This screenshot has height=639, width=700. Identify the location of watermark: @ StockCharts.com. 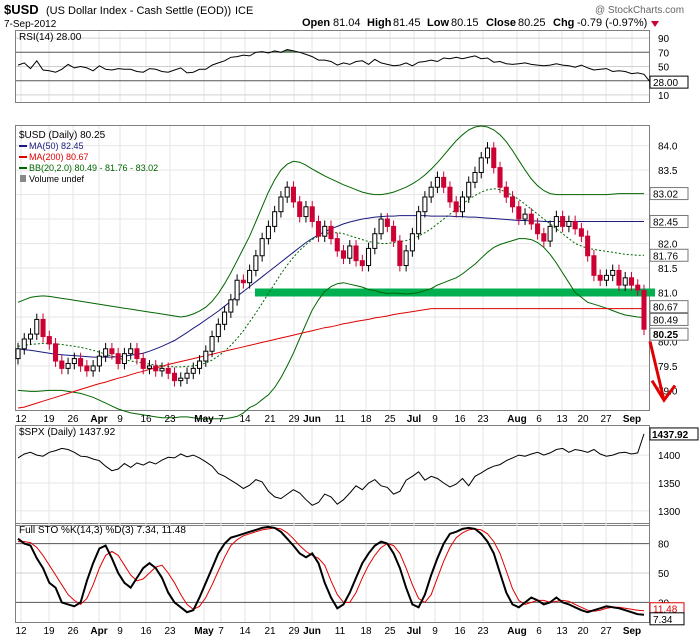
(639, 10).